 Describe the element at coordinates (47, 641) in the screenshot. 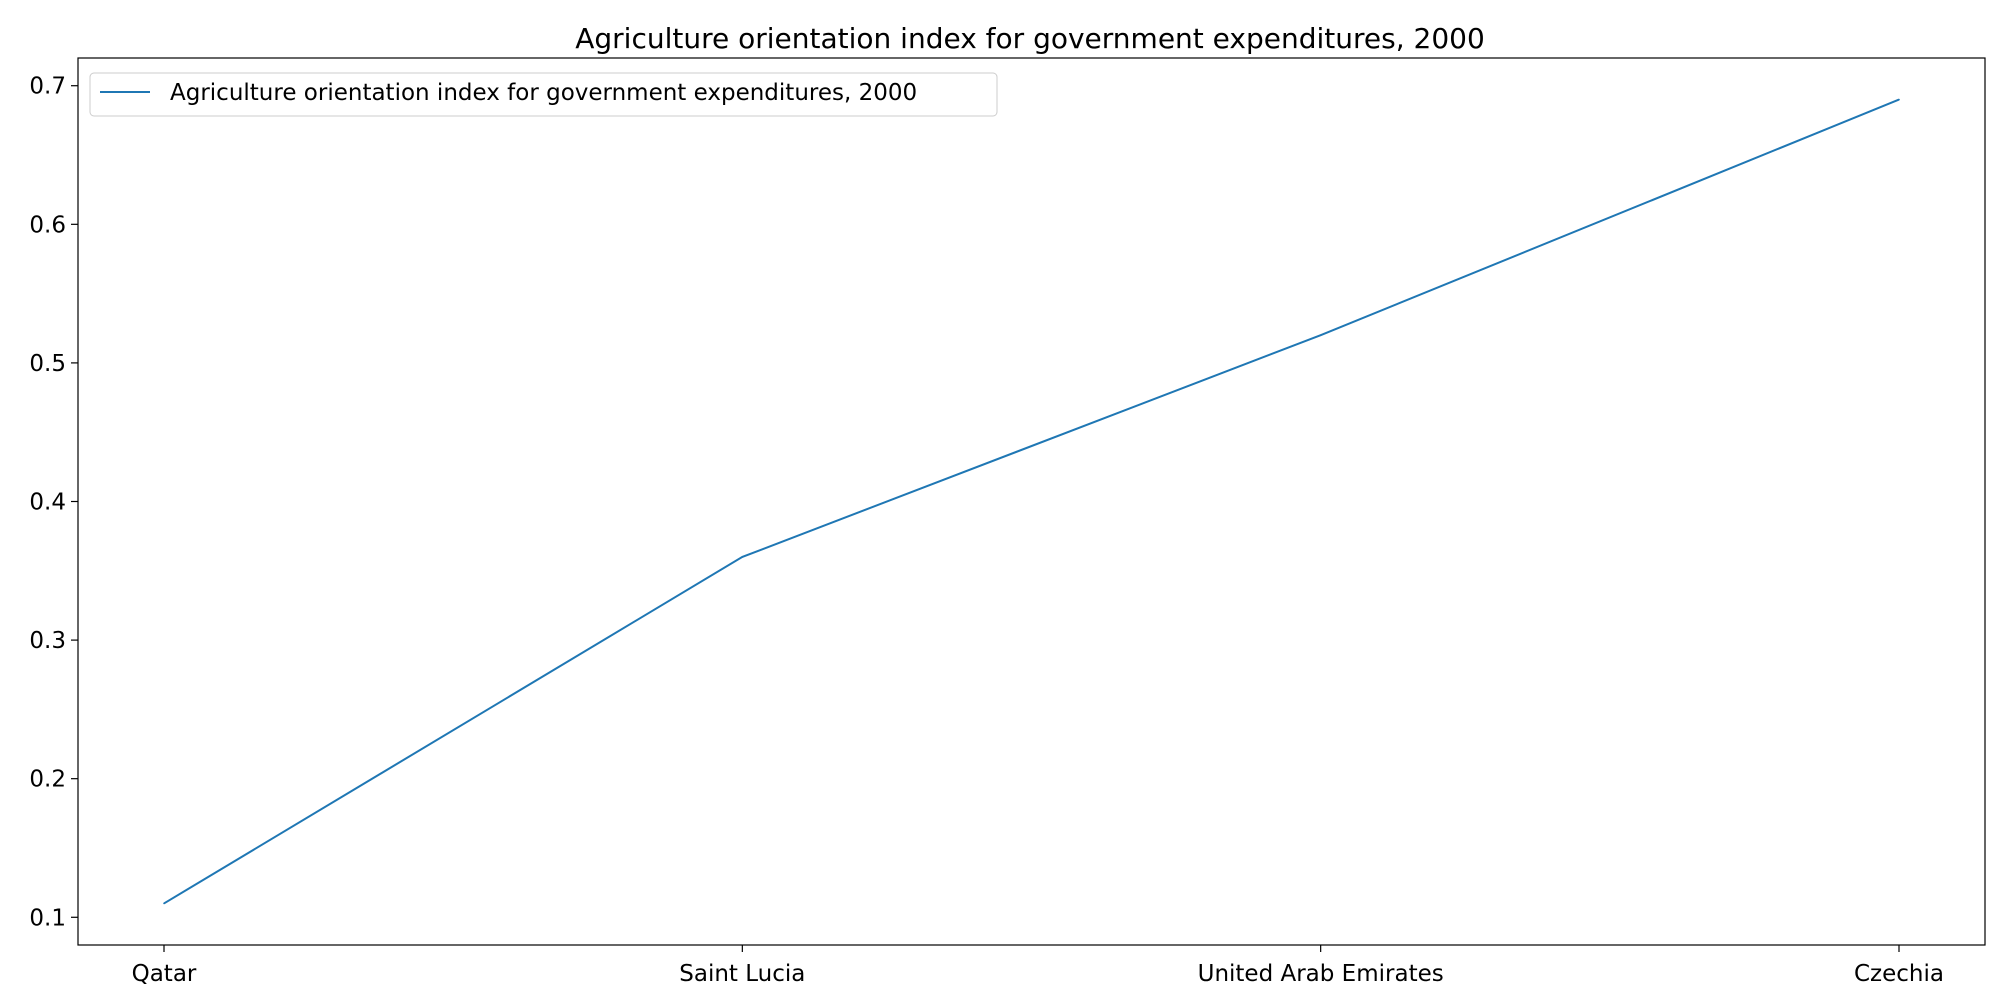

I see `y-tick-label: 0.3` at that location.